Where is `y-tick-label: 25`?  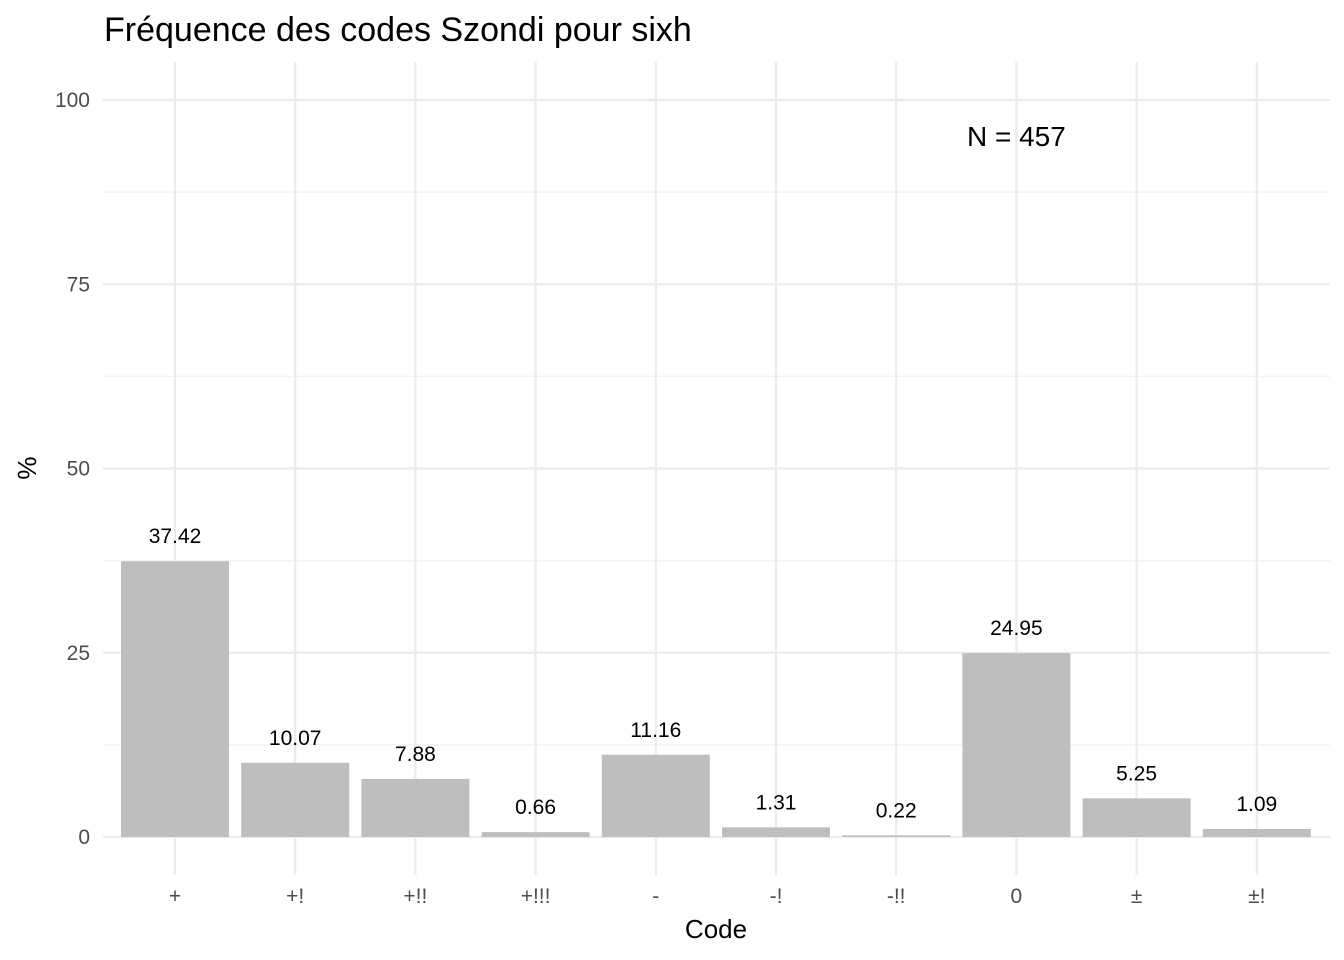
y-tick-label: 25 is located at coordinates (78, 653).